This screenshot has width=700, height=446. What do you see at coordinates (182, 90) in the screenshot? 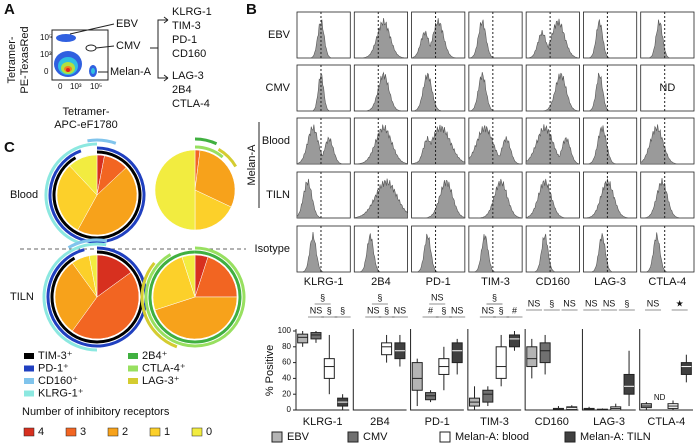
I see `marker-label: 2B4` at bounding box center [182, 90].